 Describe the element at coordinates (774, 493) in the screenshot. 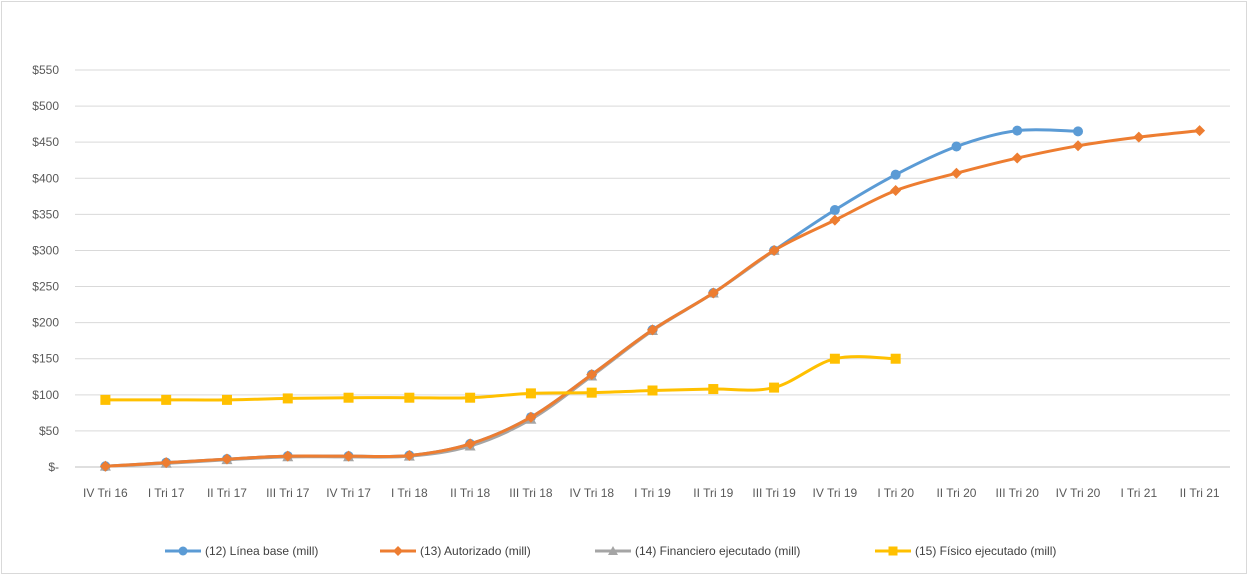

I see `x-tick-label: III Tri 19` at that location.